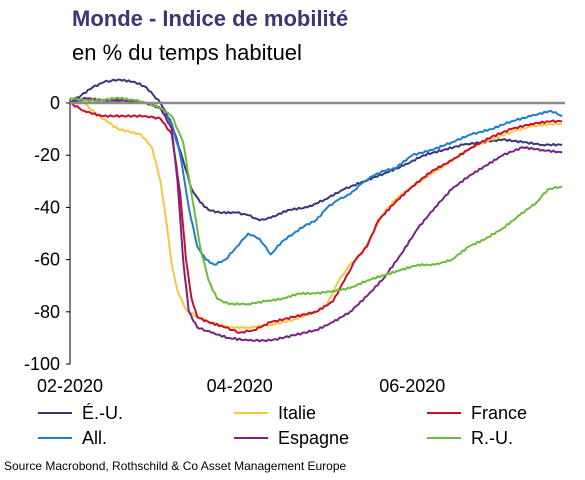 The height and width of the screenshot is (480, 585). I want to click on x-tick-label-2: 06-2020, so click(412, 386).